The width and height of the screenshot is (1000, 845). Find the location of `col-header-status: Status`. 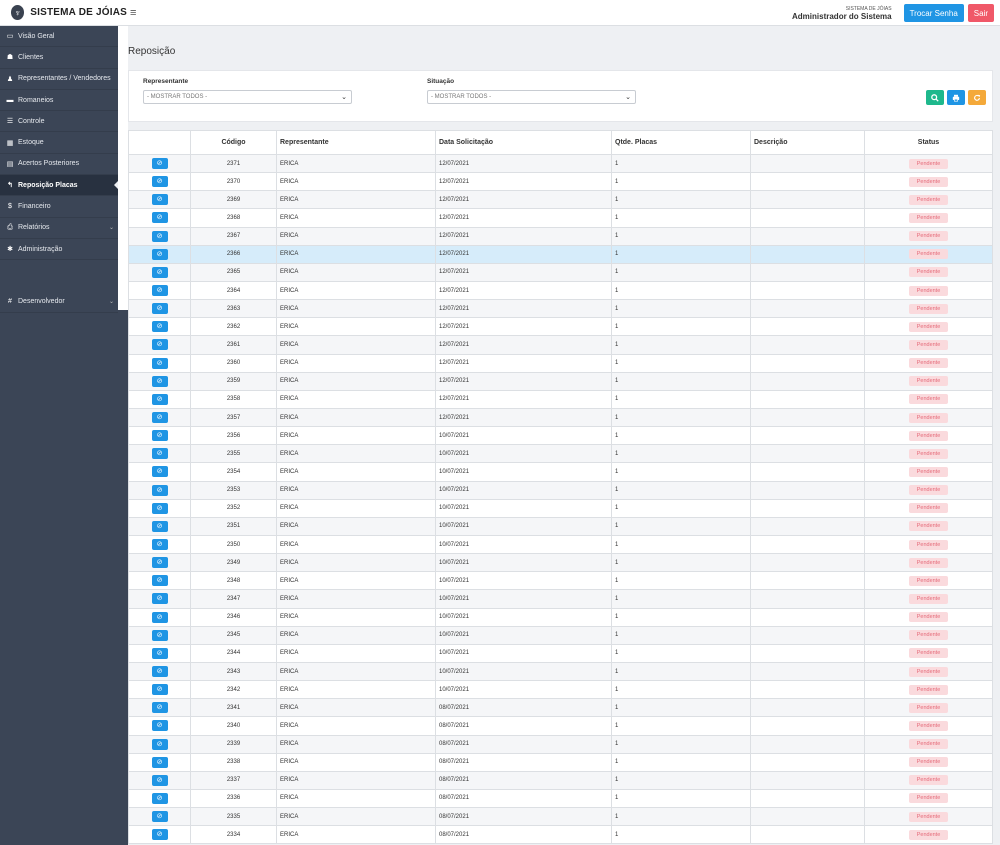

col-header-status: Status is located at coordinates (928, 142).